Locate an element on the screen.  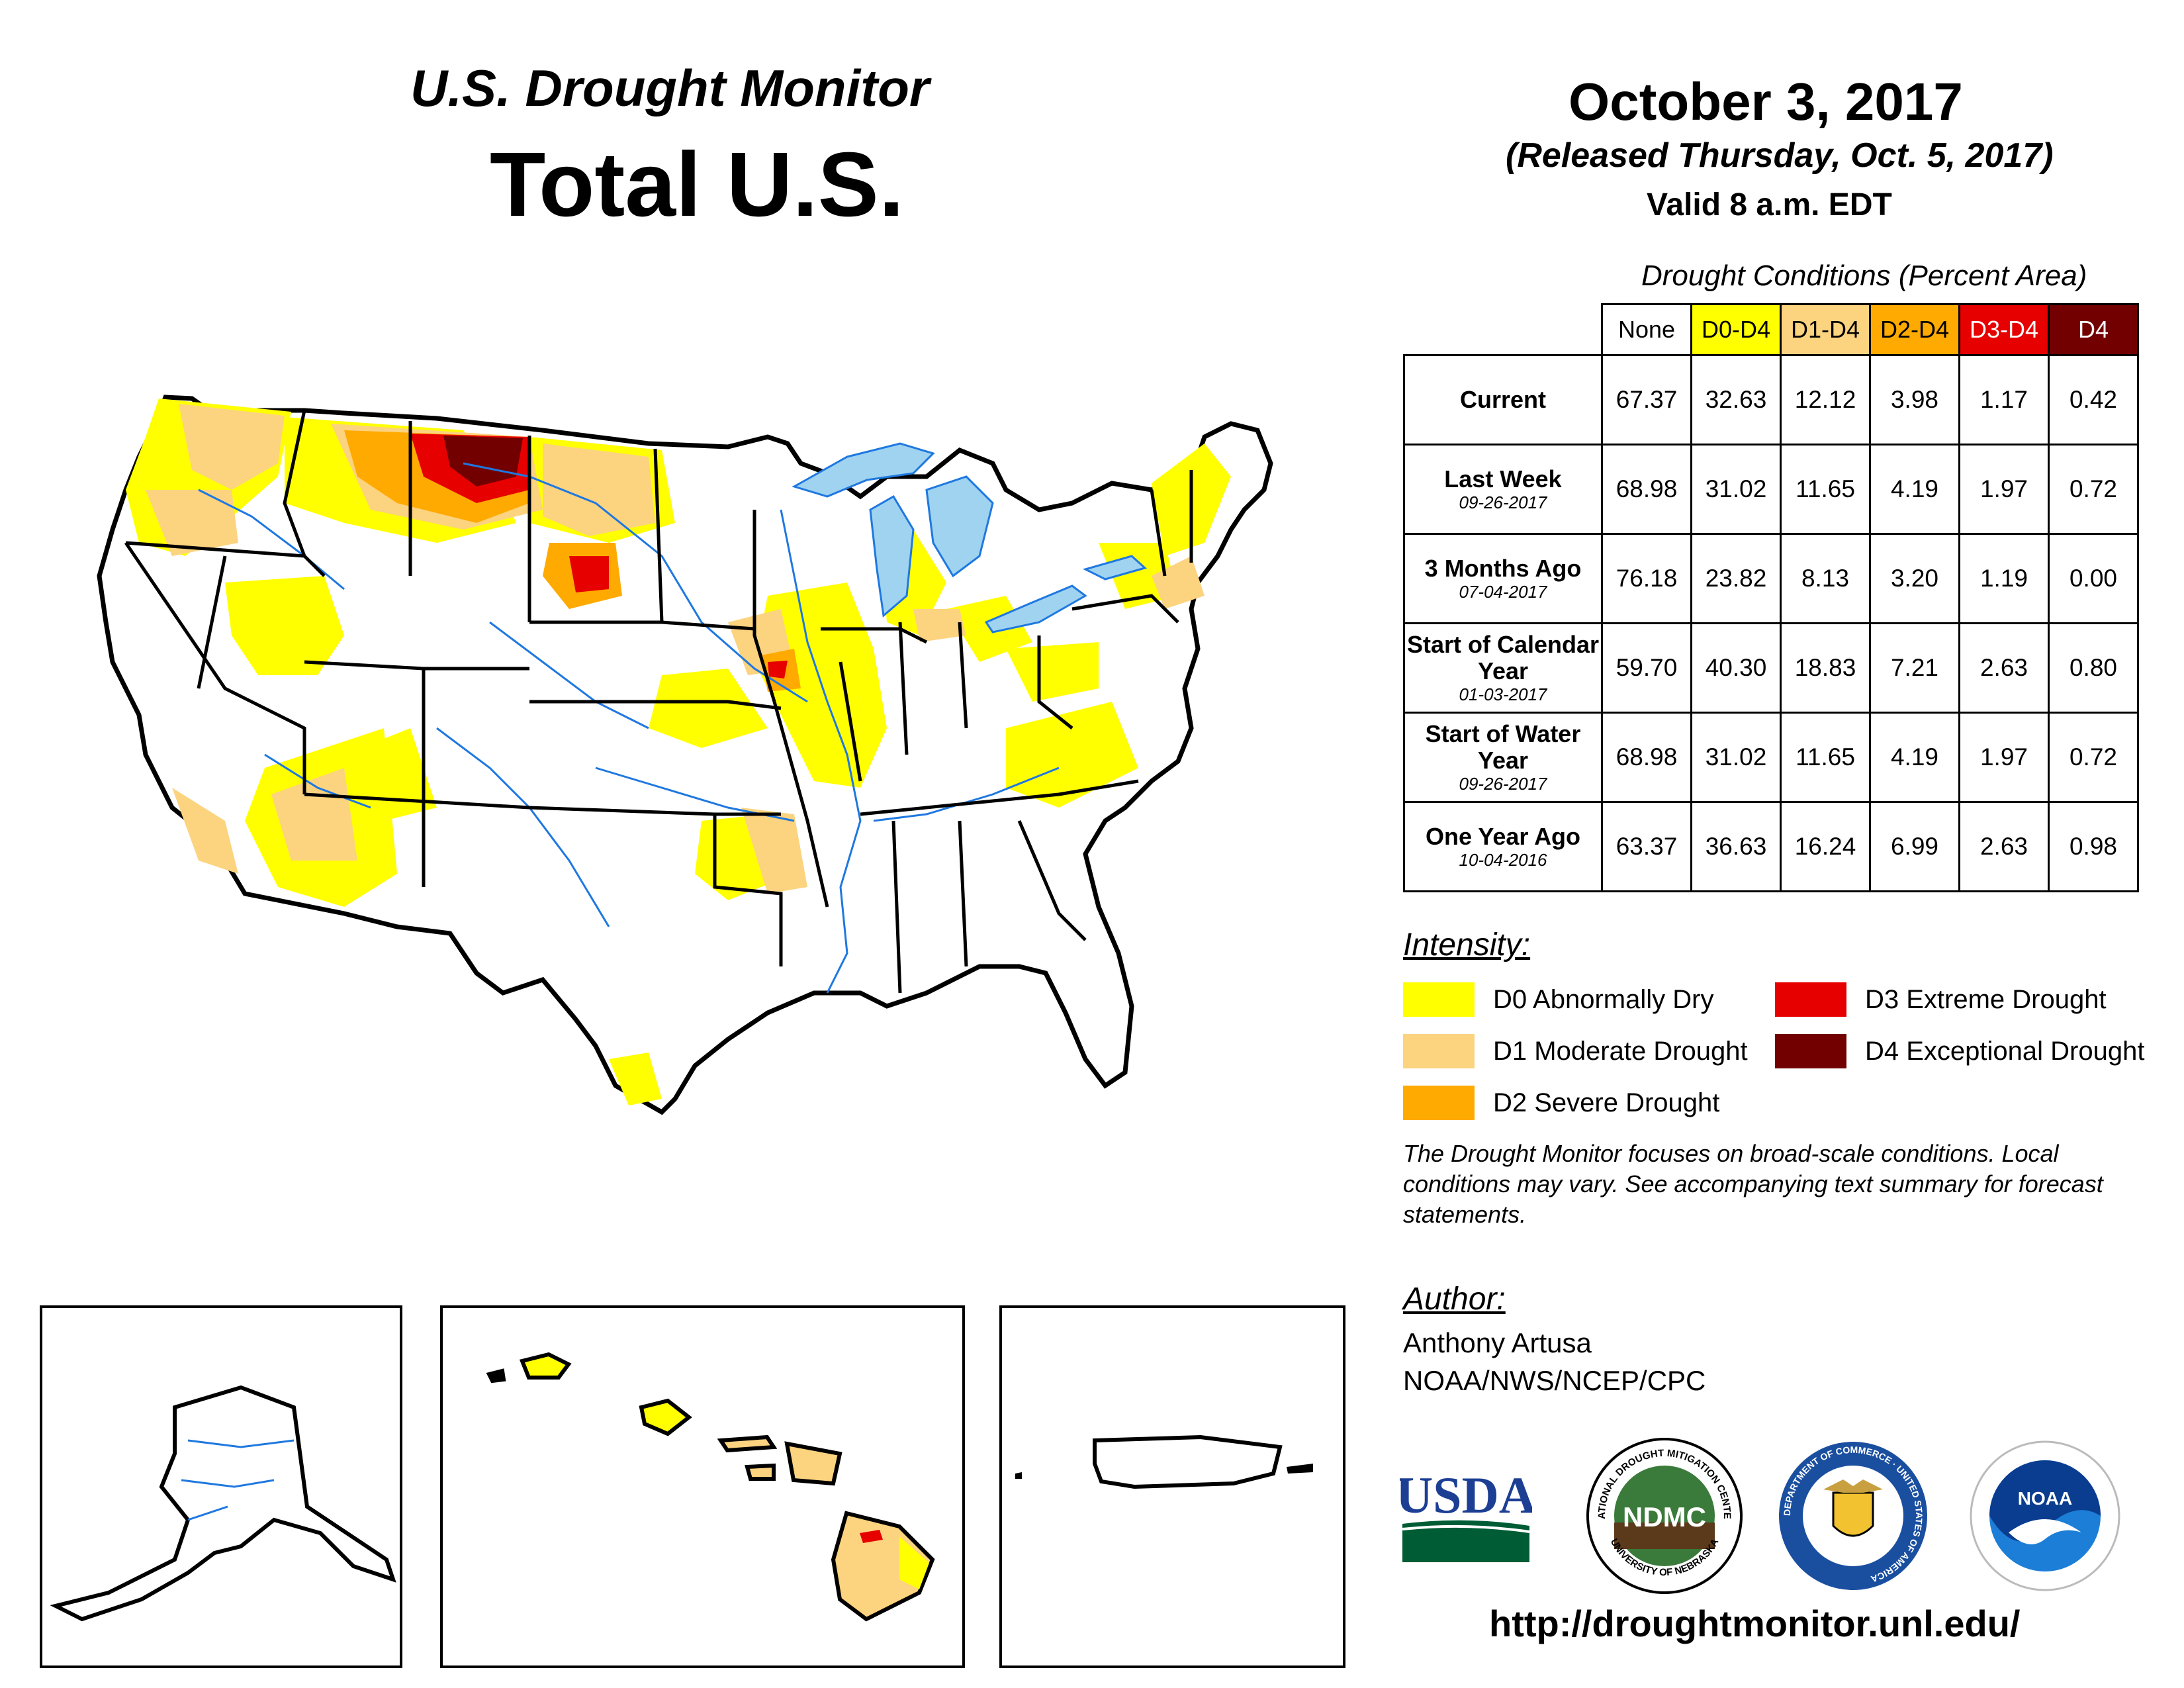
legend-item-d1: D1 Moderate Drought is located at coordinates (1575, 1051).